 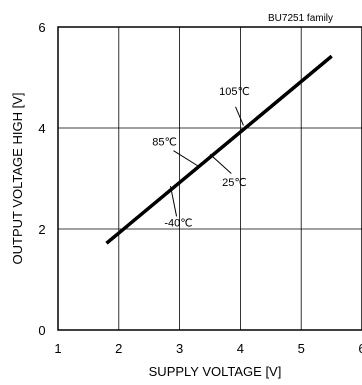 I want to click on y-tick-label: 6, so click(x=41, y=27).